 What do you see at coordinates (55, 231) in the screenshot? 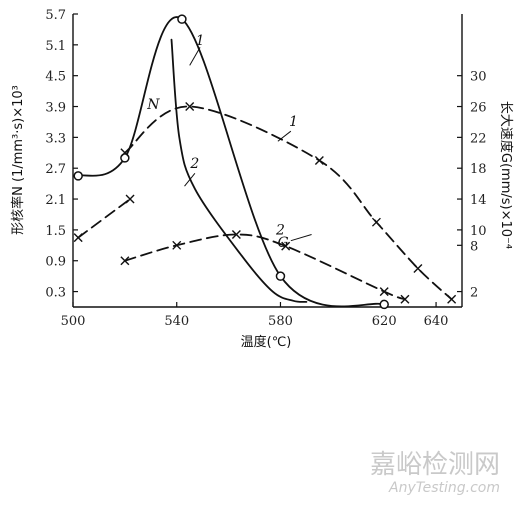
I see `y-left-tick-label: 1.5` at bounding box center [55, 231].